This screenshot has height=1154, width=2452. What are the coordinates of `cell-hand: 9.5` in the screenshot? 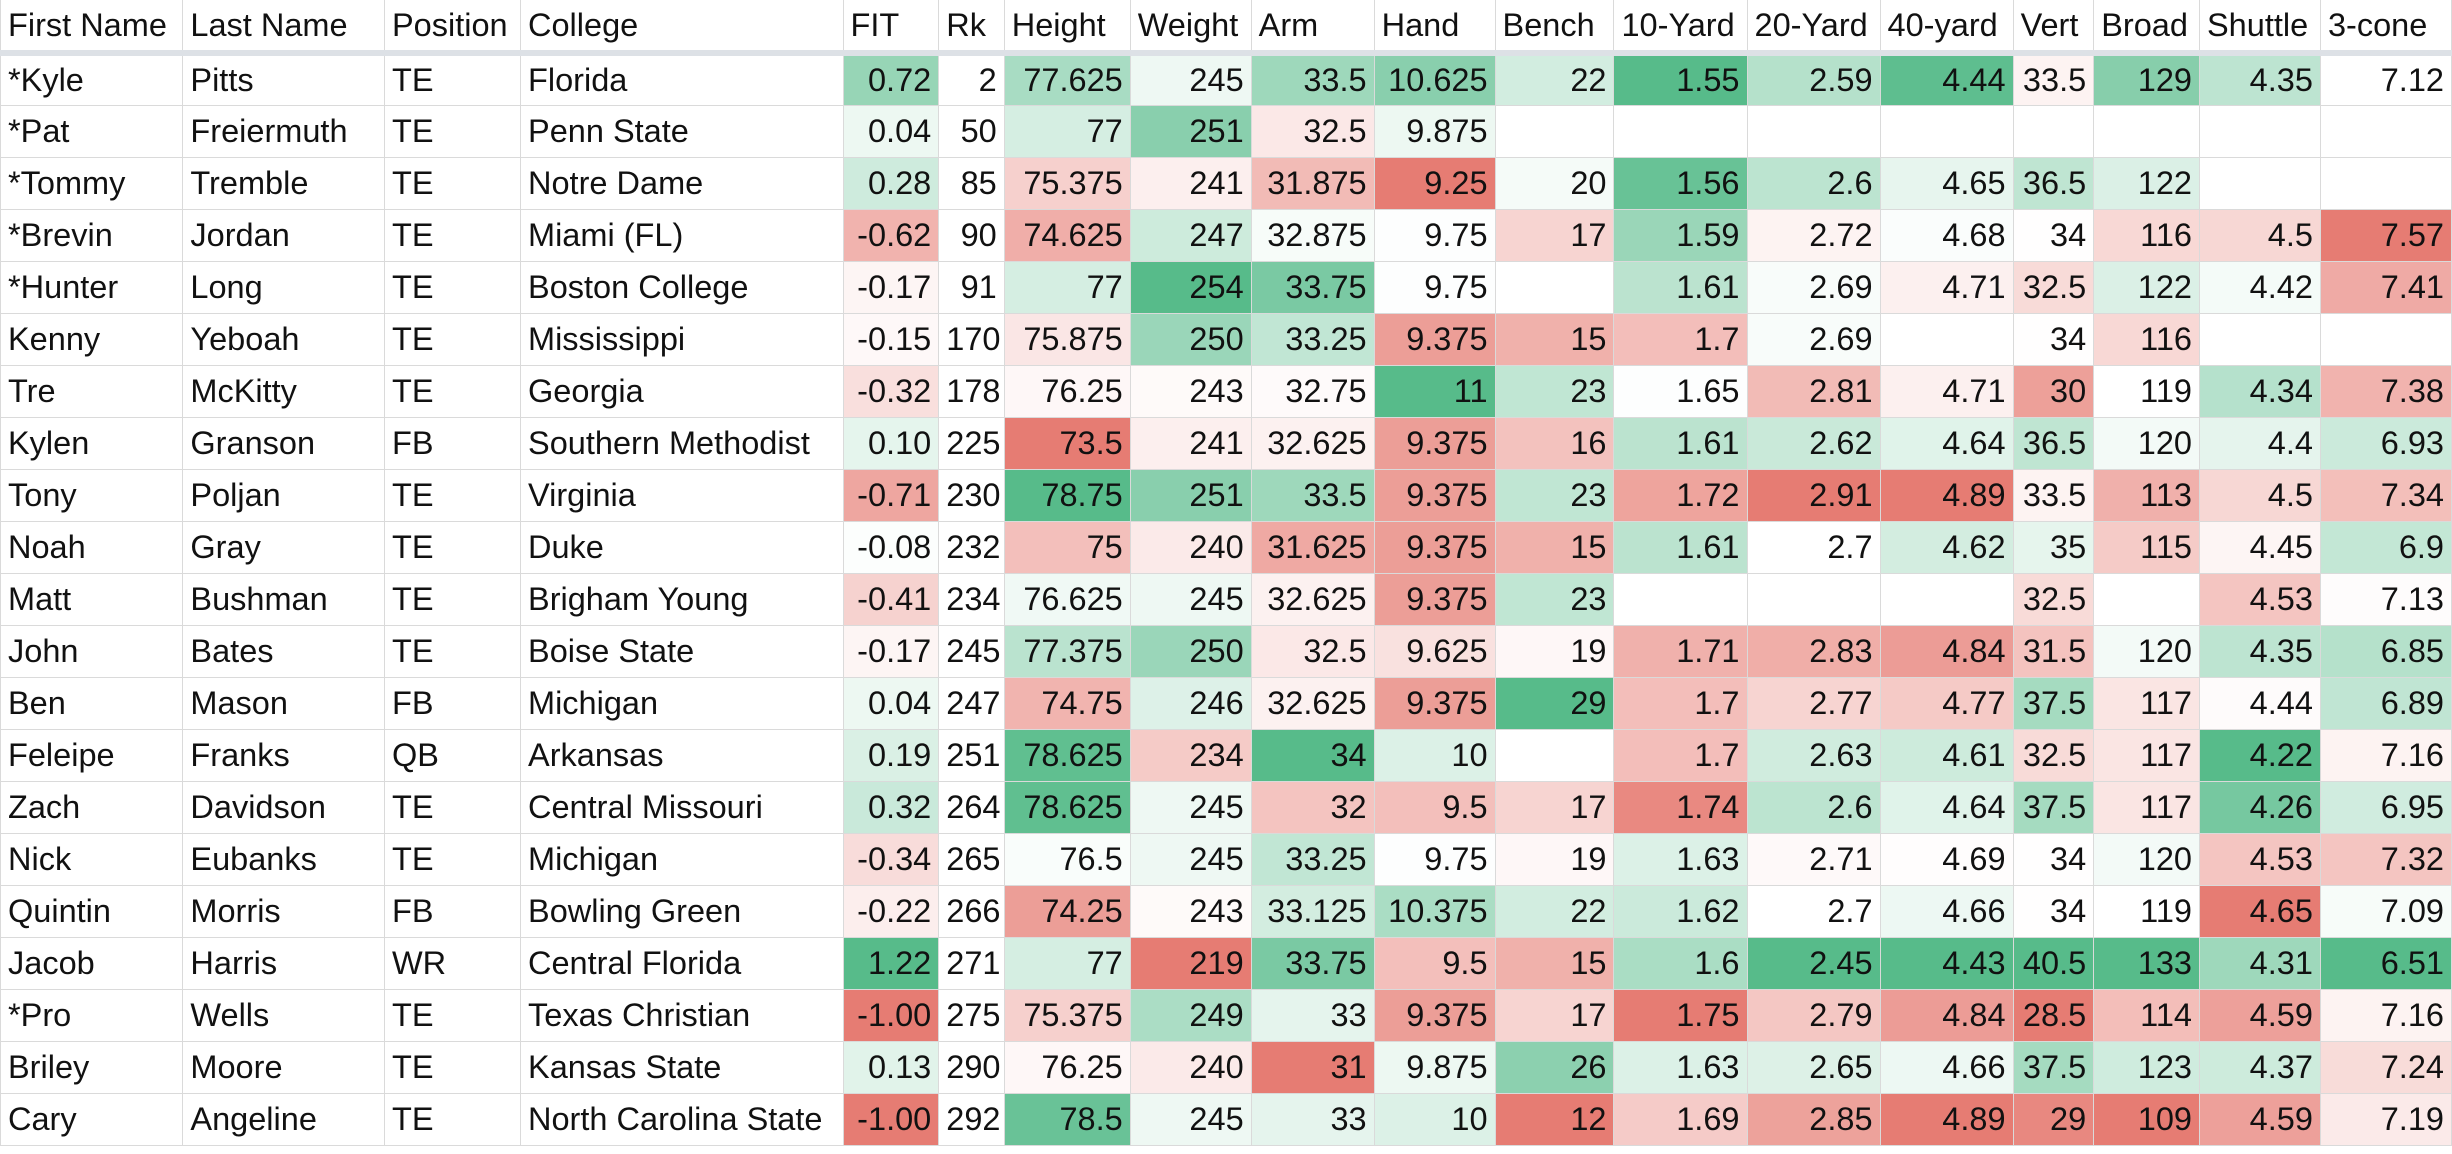 It's located at (1434, 963).